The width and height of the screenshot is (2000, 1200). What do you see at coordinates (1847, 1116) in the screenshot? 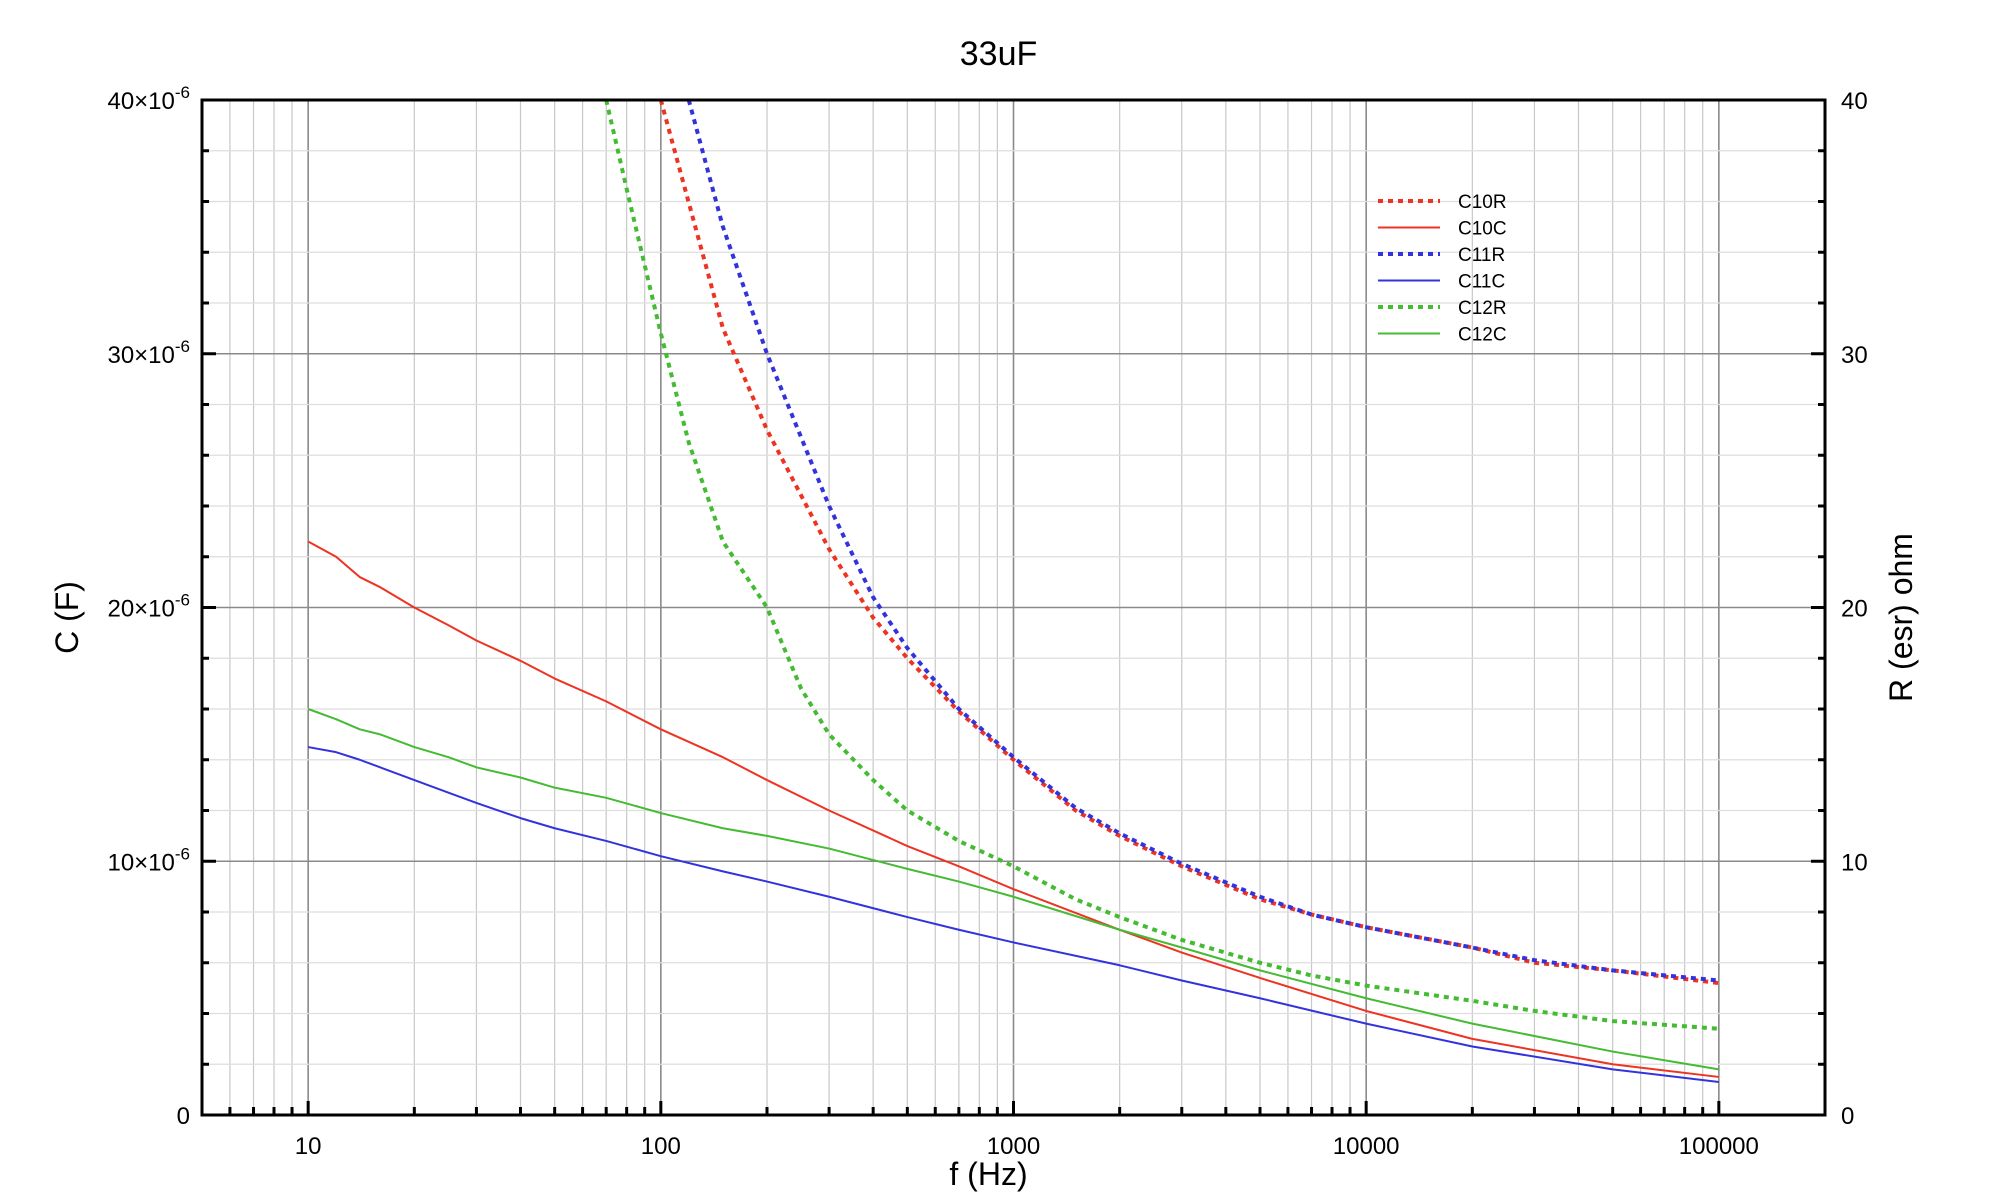
I see `y2-tick-label: 0` at bounding box center [1847, 1116].